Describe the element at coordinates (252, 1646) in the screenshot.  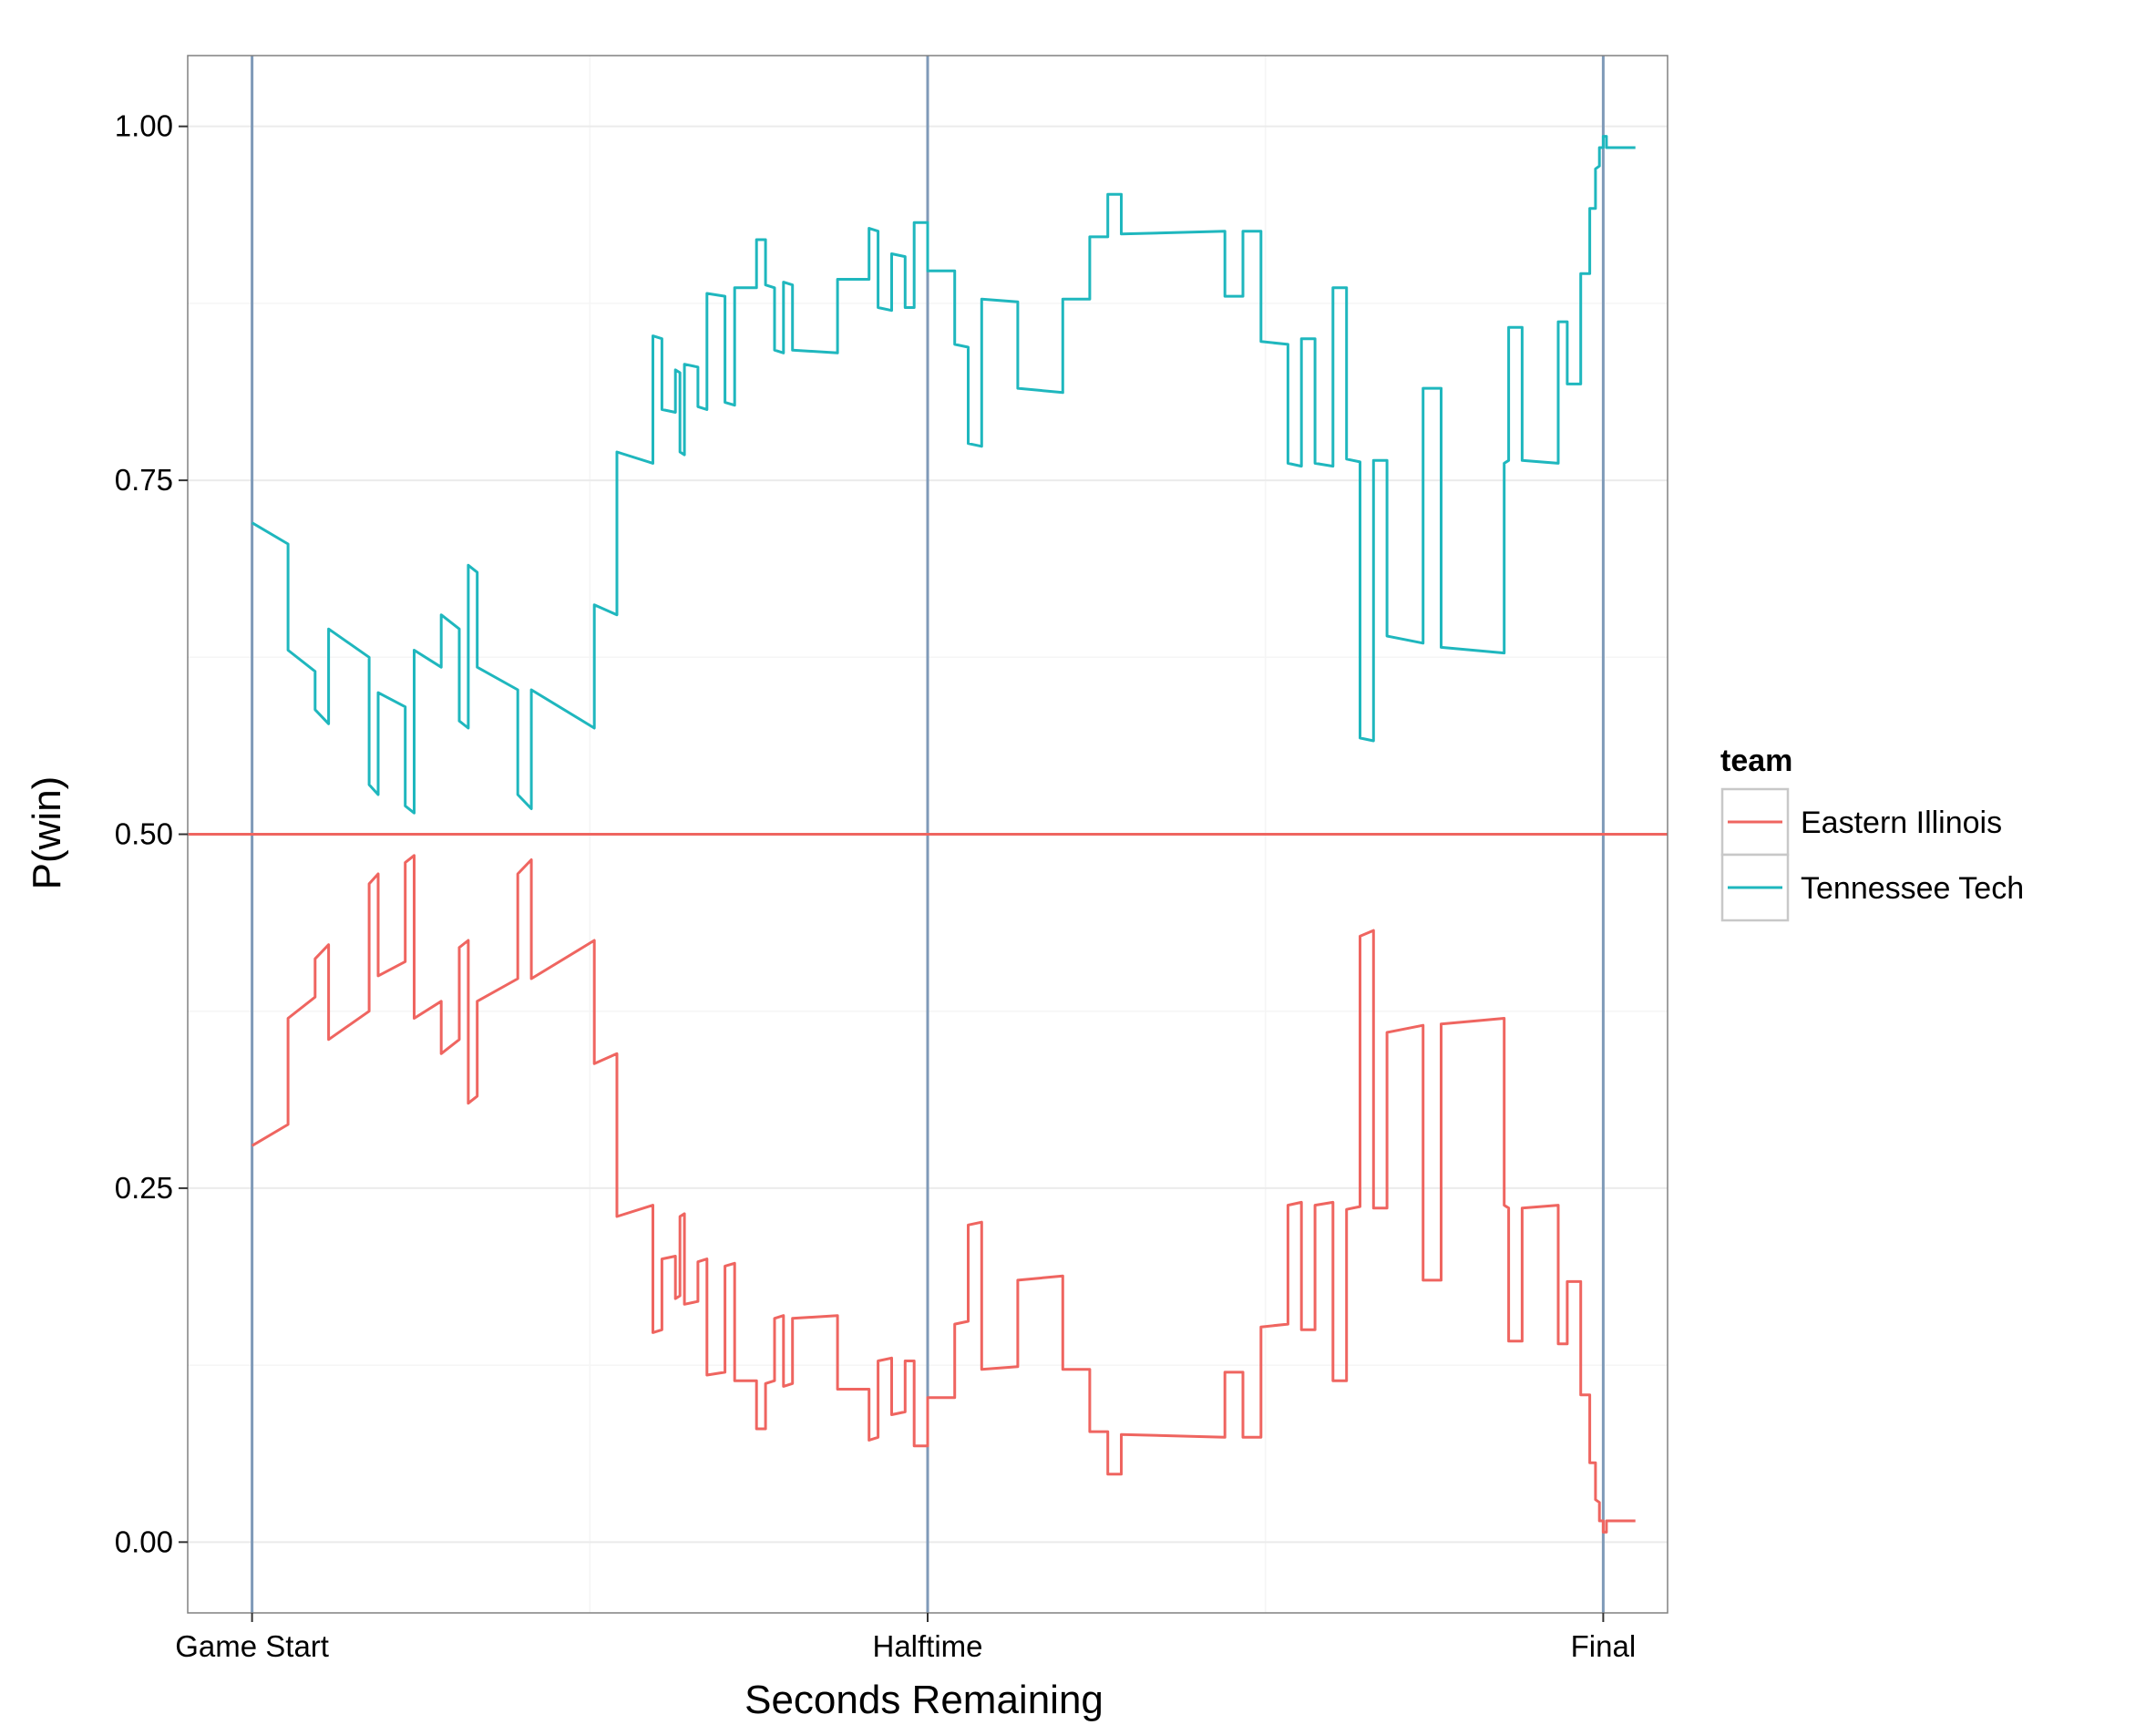
I see `x-tick-label: Game Start` at that location.